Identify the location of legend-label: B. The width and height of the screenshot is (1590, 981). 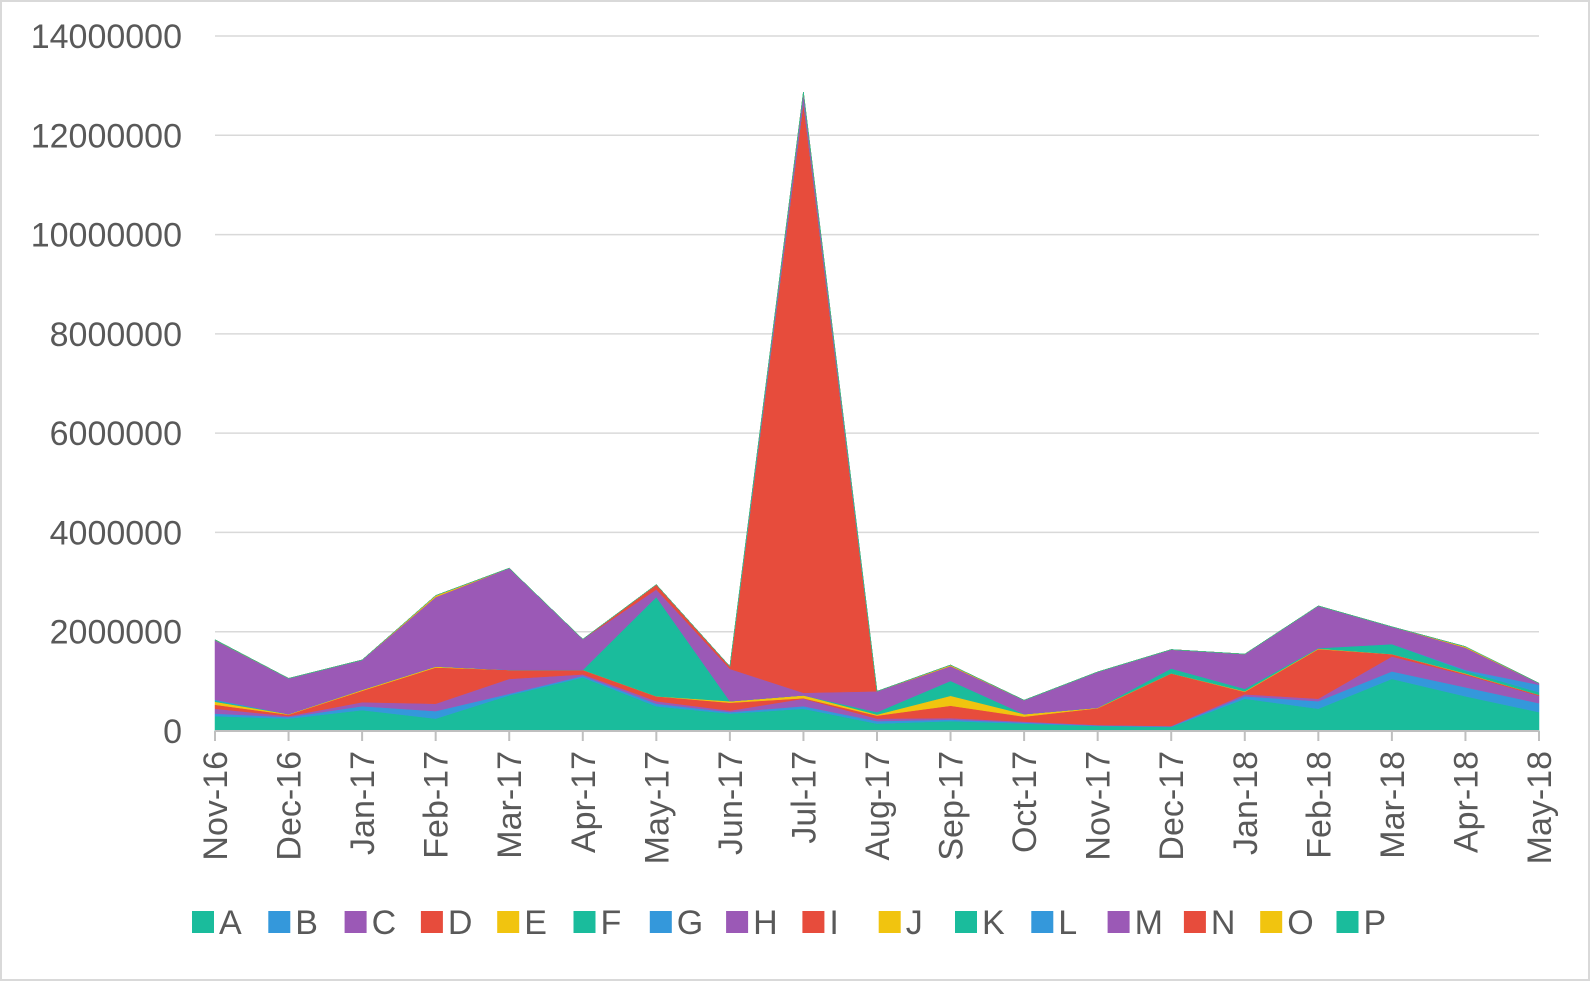
(306, 923).